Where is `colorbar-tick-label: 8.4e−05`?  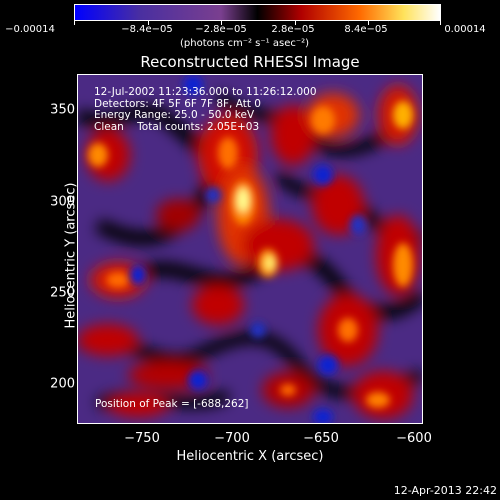 colorbar-tick-label: 8.4e−05 is located at coordinates (366, 29).